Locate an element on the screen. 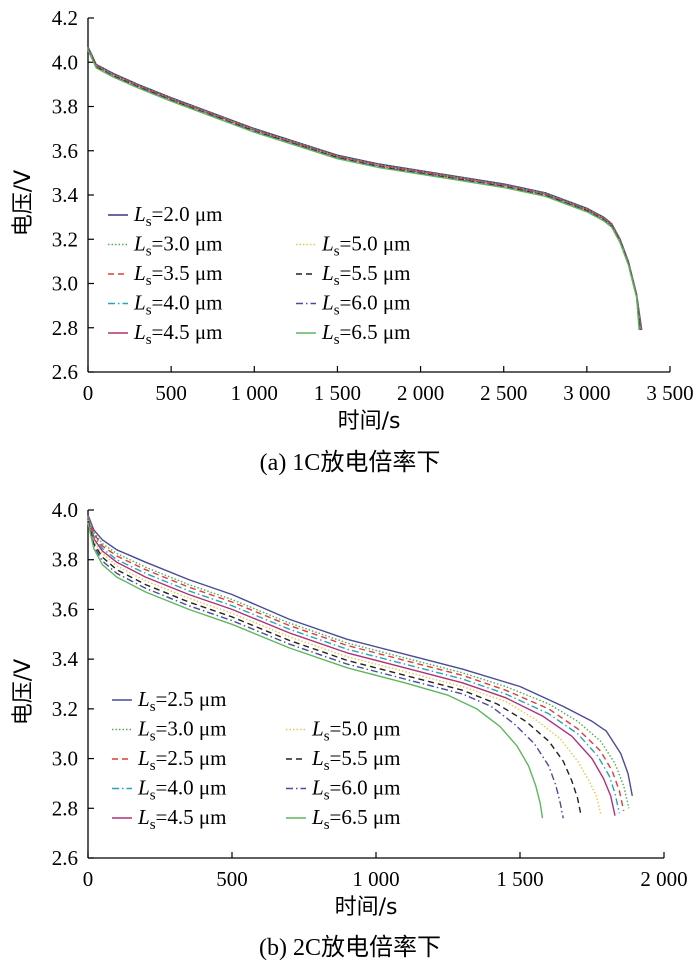  chart-caption: (b) 2C放电倍率下 is located at coordinates (350, 947).